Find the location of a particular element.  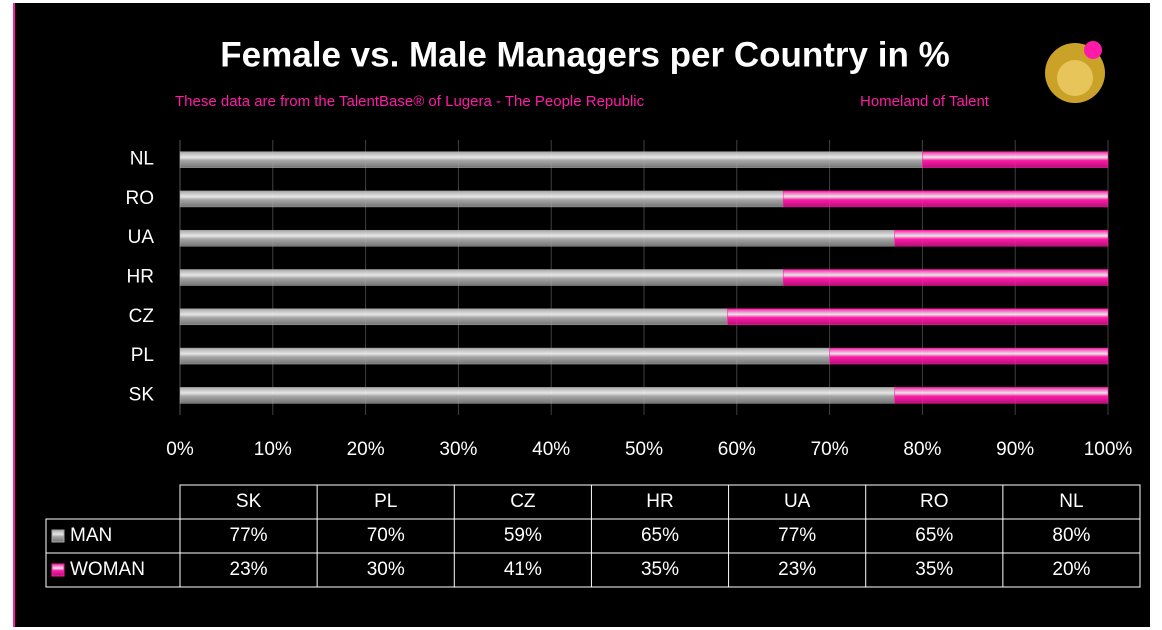

y-tick-label: CZ is located at coordinates (142, 316).